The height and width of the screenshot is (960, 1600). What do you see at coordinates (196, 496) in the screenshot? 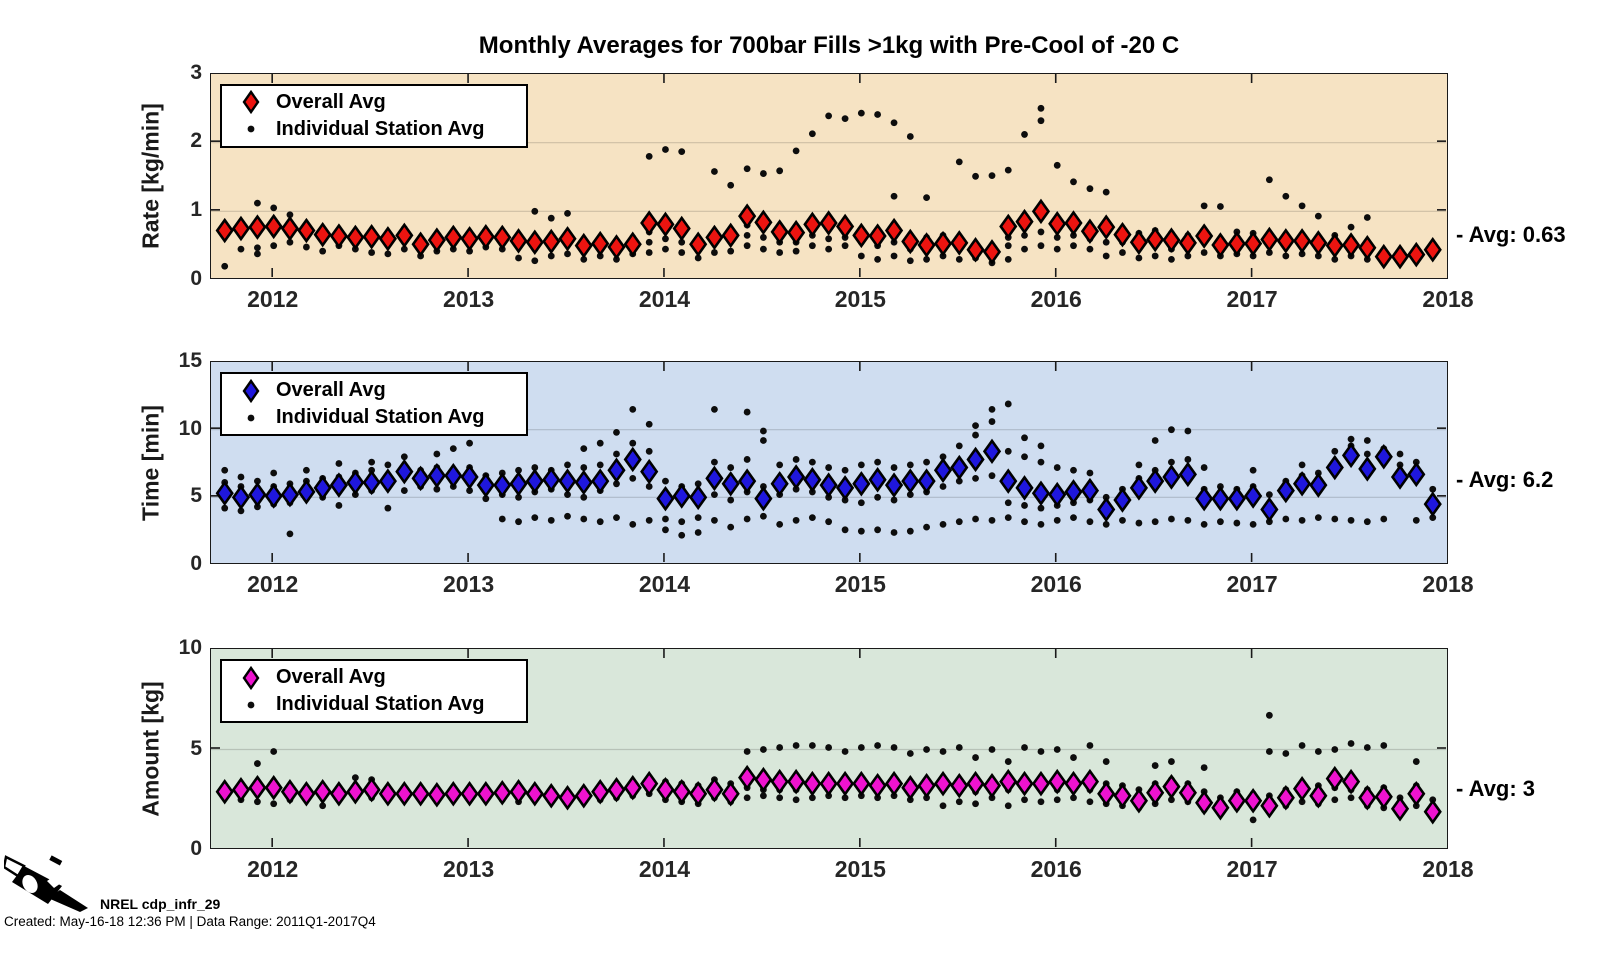
I see `time-y-tick-label: 5` at bounding box center [196, 496].